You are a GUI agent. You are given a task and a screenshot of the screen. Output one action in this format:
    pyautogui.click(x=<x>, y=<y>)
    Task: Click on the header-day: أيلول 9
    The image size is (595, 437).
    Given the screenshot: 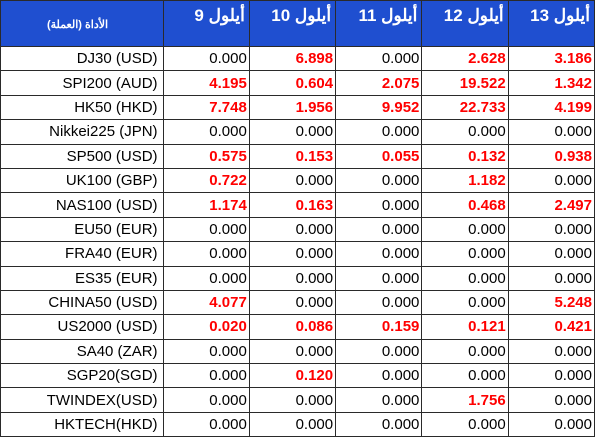 What is the action you would take?
    pyautogui.click(x=206, y=23)
    